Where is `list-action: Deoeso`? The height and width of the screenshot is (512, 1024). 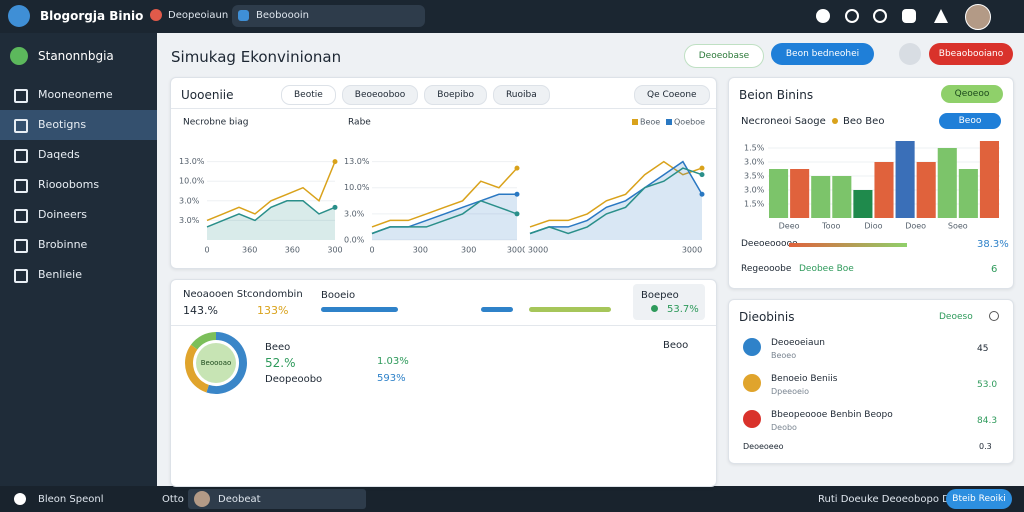
list-action: Deoeso is located at coordinates (956, 317).